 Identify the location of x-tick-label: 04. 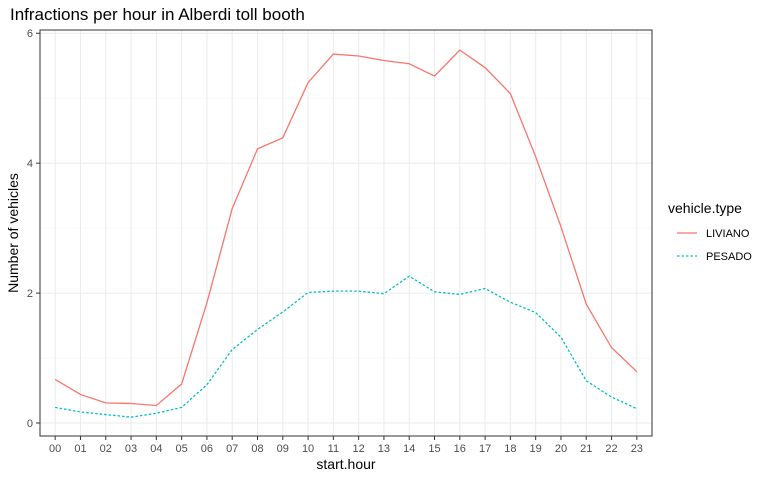
(156, 449).